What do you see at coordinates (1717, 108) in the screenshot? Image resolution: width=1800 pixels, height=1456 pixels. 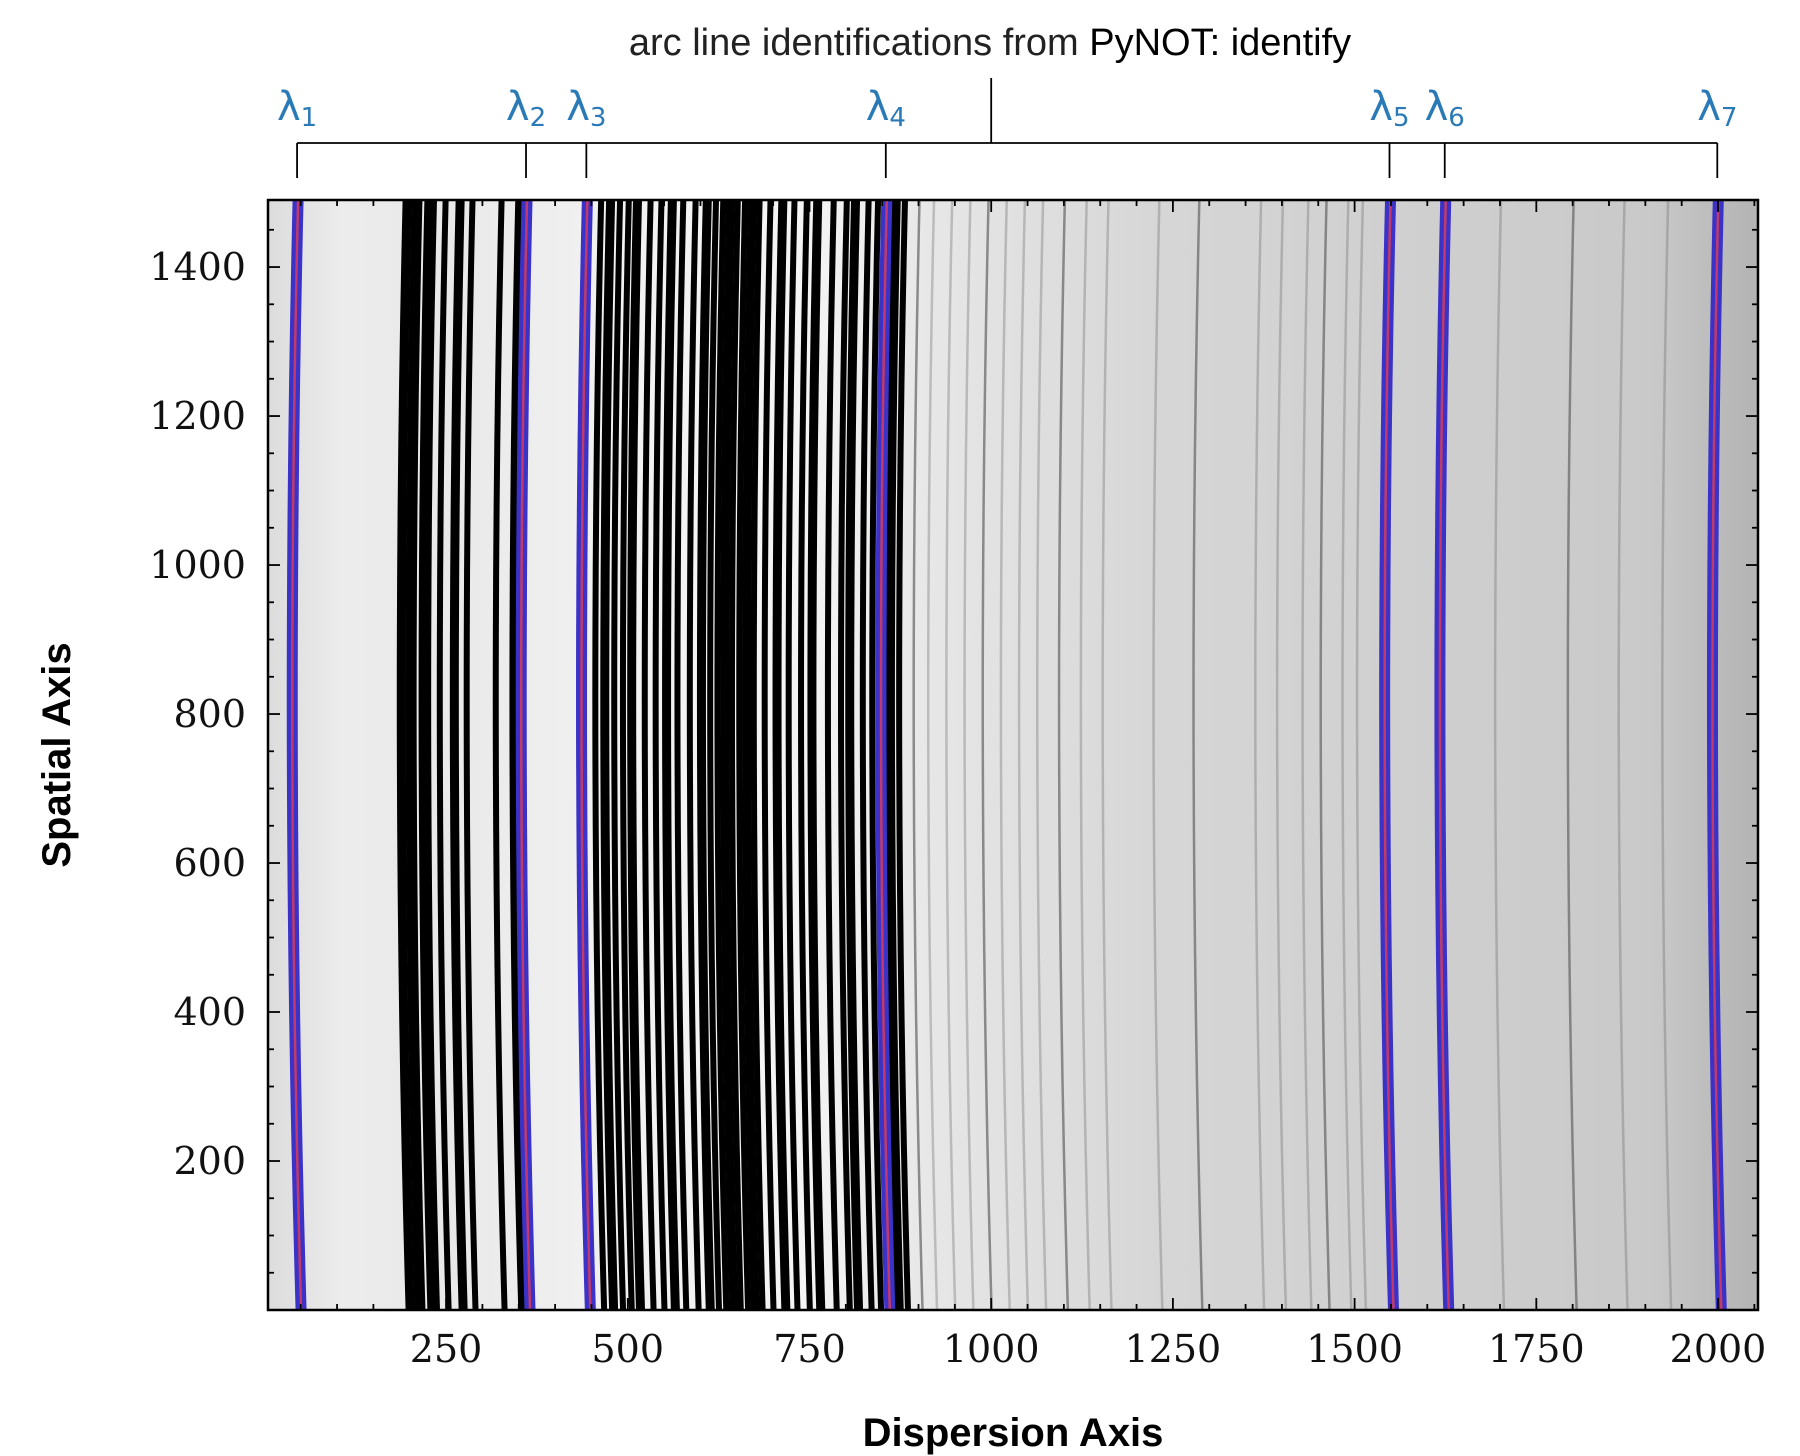 I see `line-label-7: λ7` at bounding box center [1717, 108].